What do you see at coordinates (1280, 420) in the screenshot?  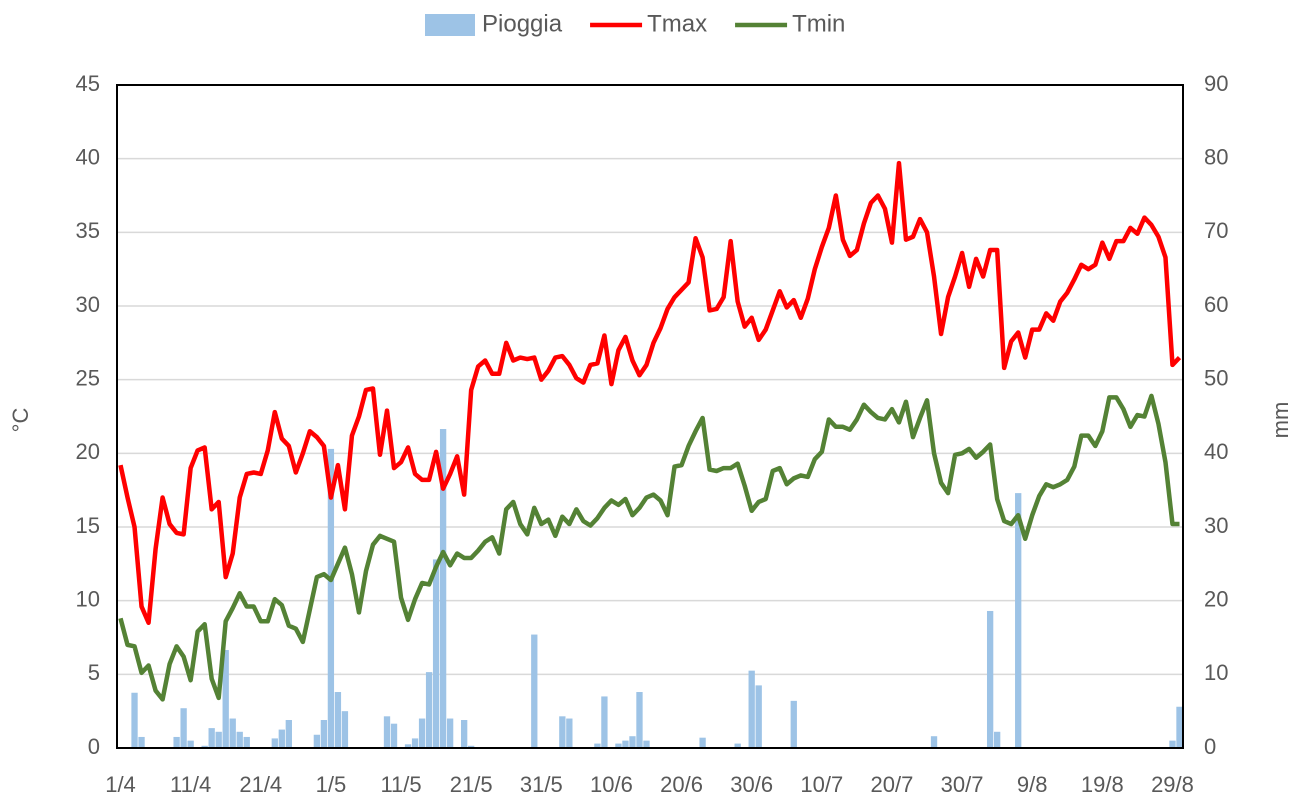 I see `y2-axis-label: mm` at bounding box center [1280, 420].